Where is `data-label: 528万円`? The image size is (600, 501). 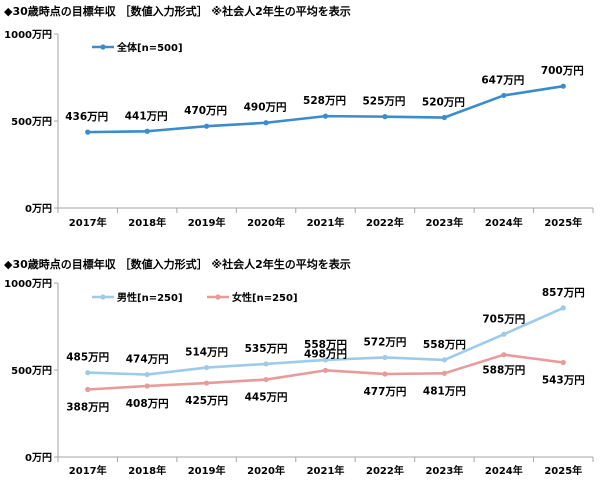 data-label: 528万円 is located at coordinates (324, 101).